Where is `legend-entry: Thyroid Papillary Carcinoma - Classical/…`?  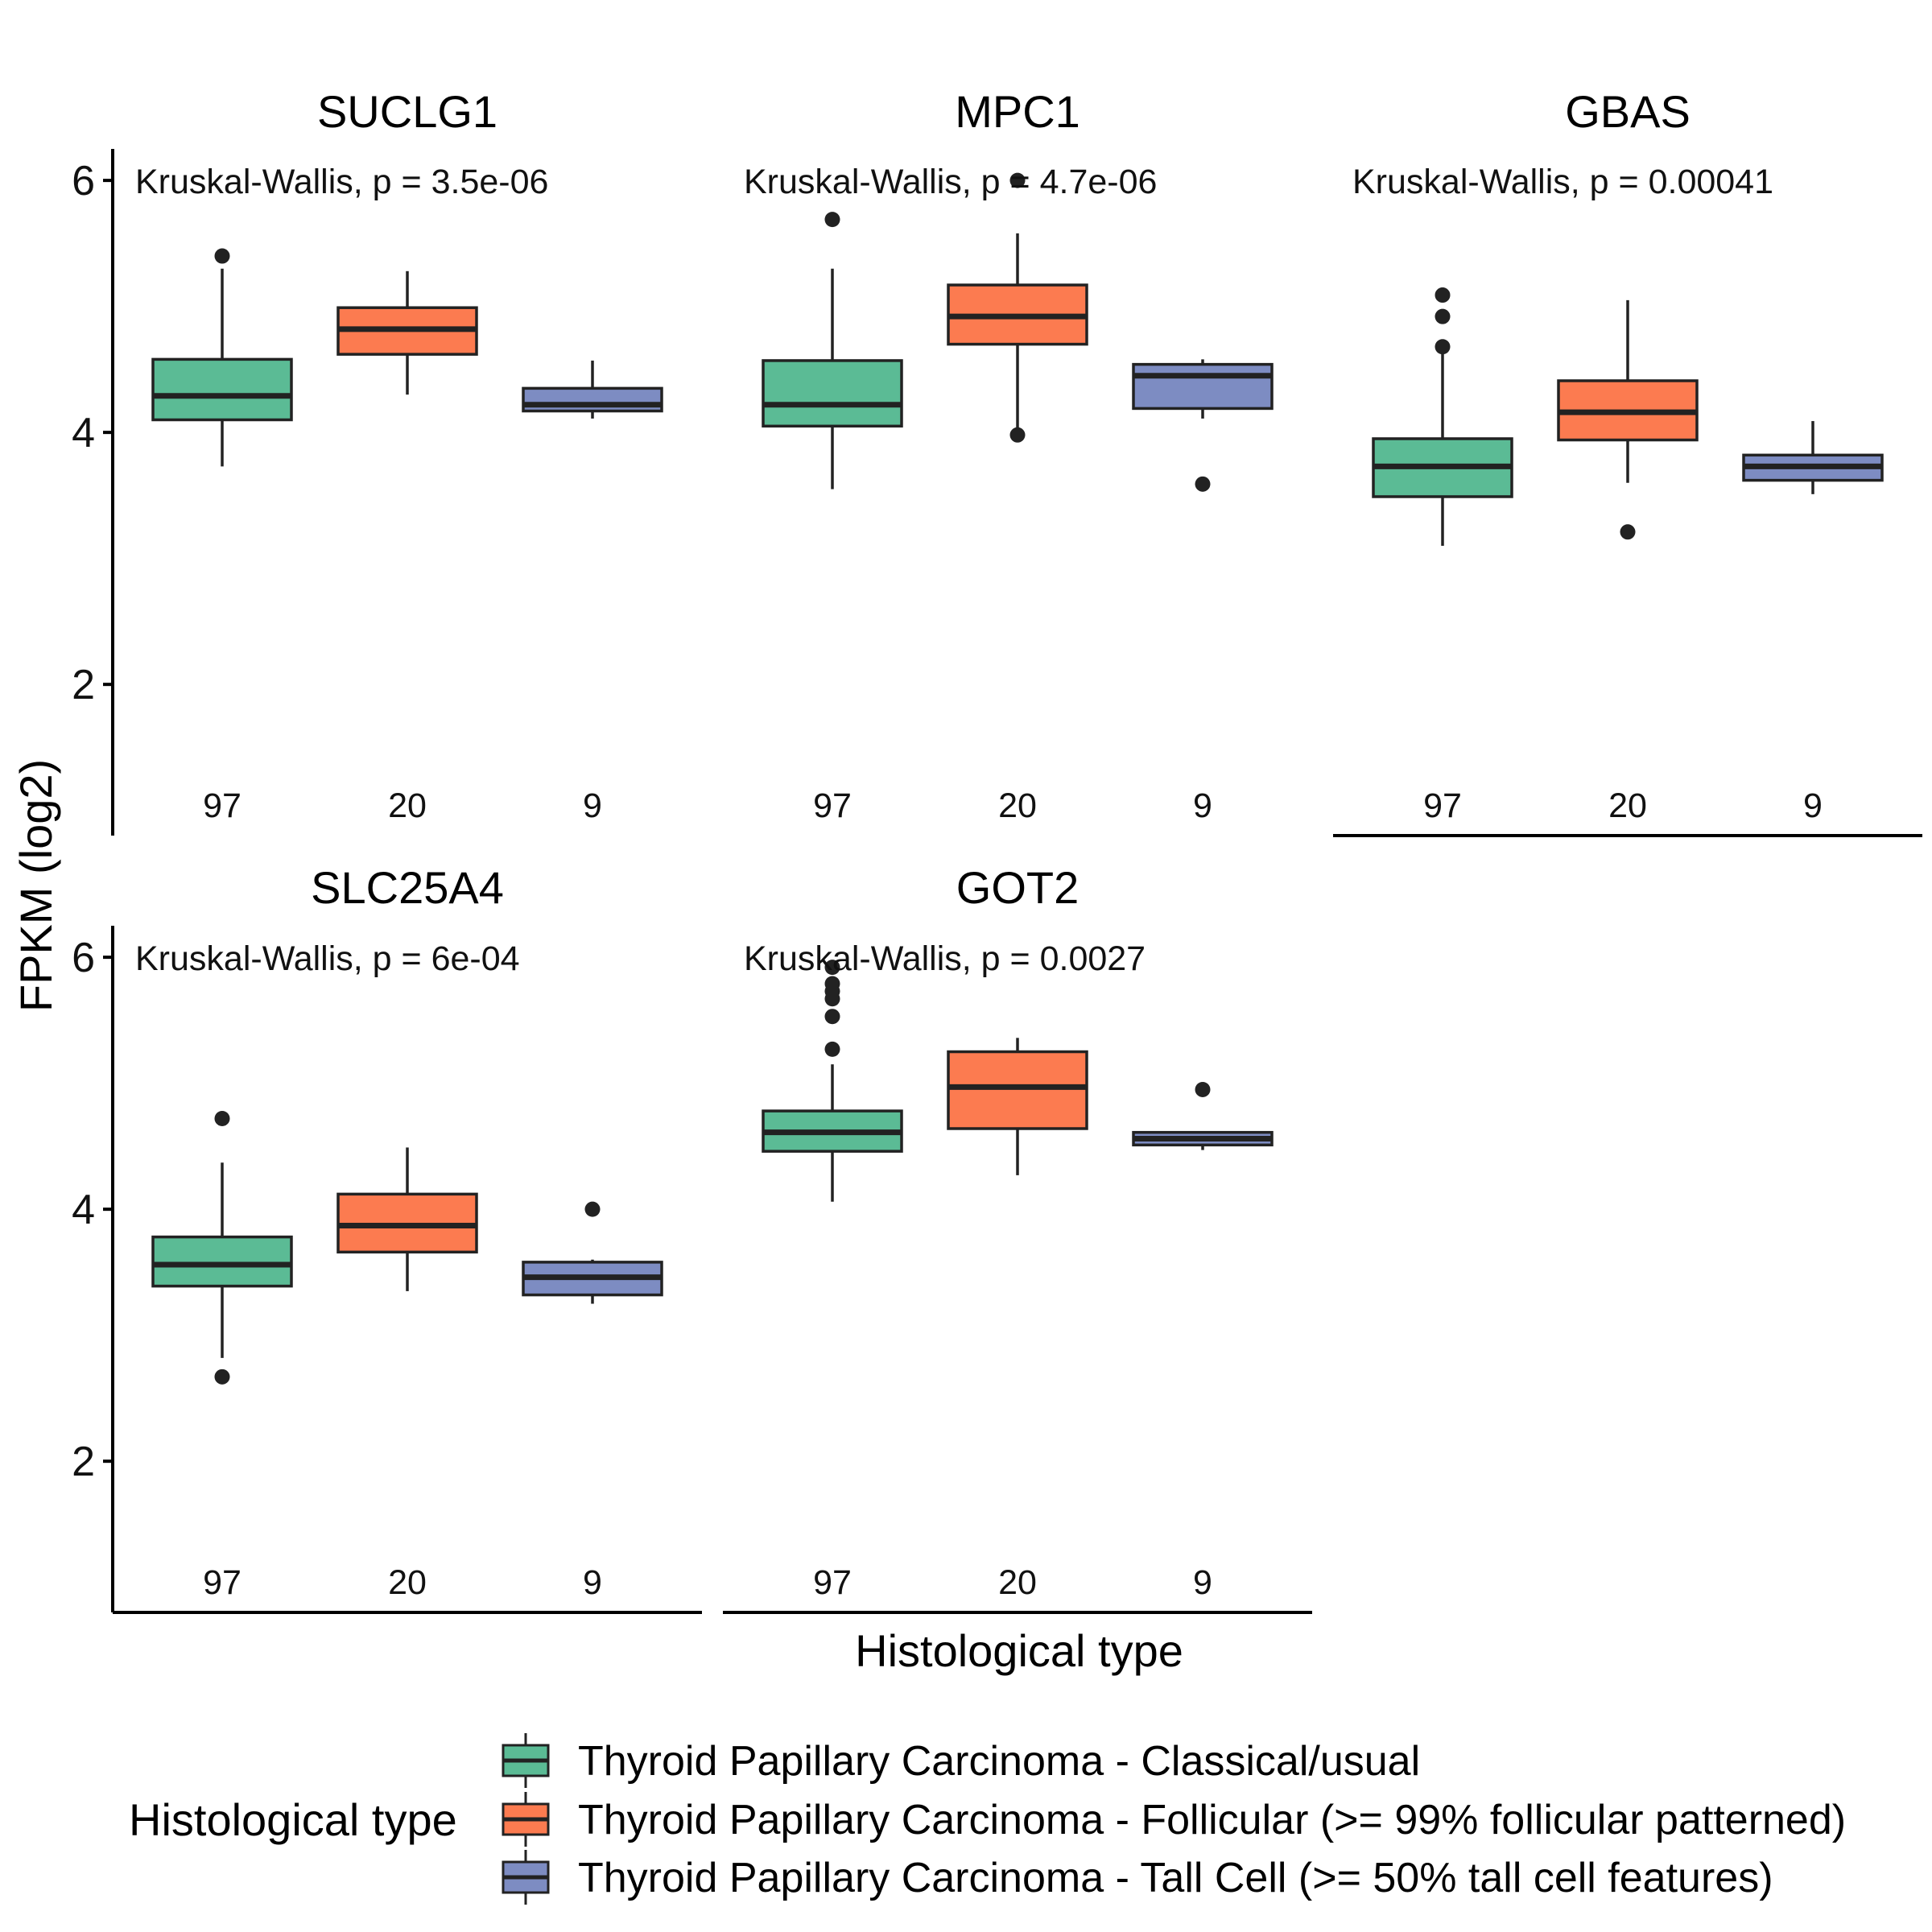
legend-entry: Thyroid Papillary Carcinoma - Classical/… is located at coordinates (961, 1760).